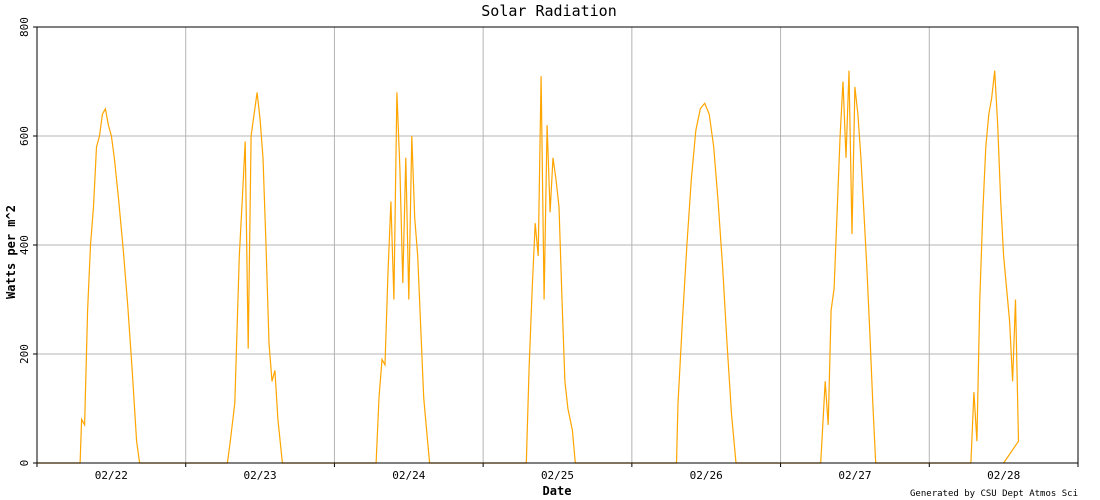 The height and width of the screenshot is (500, 1100). I want to click on x-tick-label: 02/24, so click(408, 475).